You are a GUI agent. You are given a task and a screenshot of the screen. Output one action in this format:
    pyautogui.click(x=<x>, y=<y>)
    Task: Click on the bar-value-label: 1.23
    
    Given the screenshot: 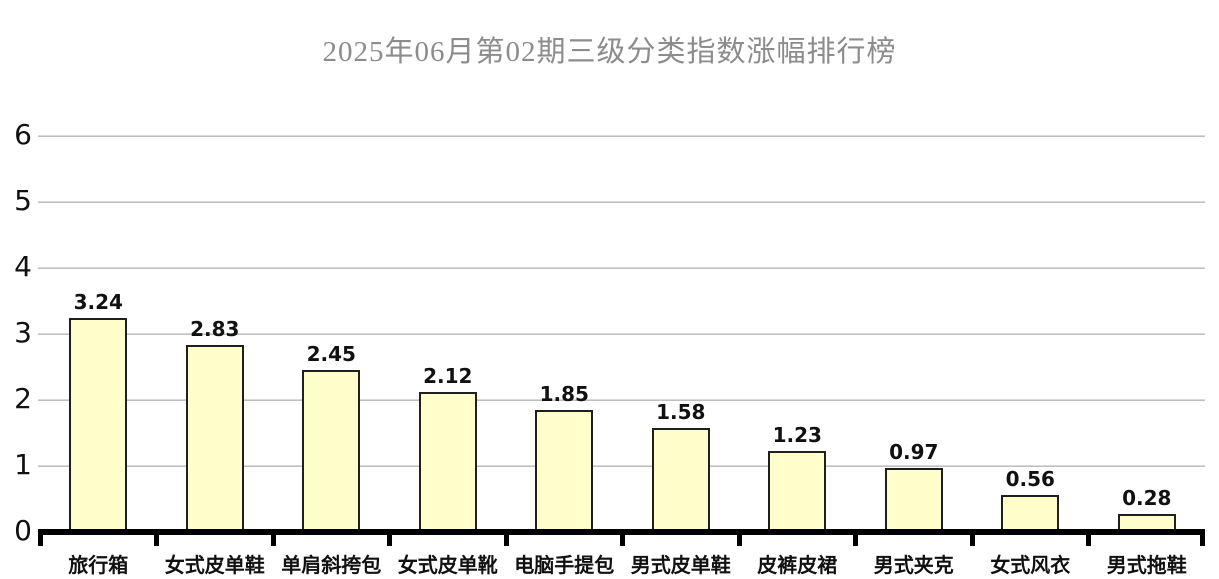 What is the action you would take?
    pyautogui.click(x=797, y=434)
    